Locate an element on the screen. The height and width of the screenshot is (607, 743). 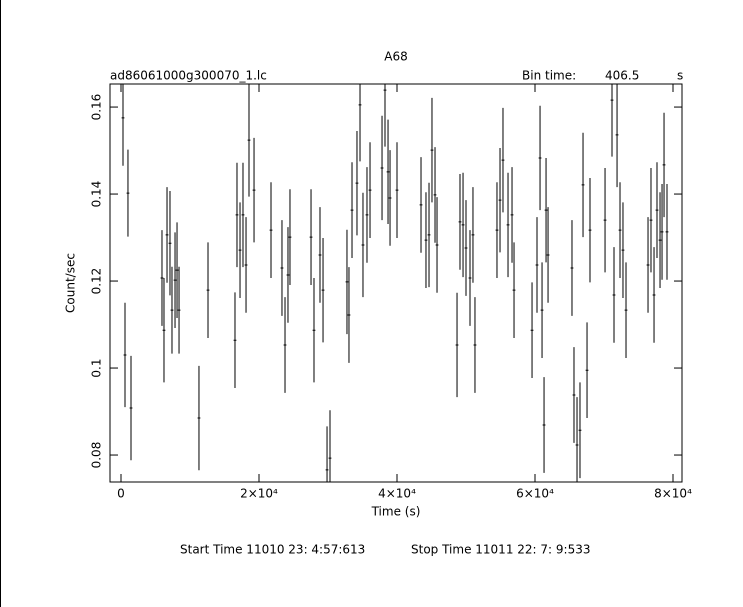
y-tick-label: 0.1 is located at coordinates (97, 367).